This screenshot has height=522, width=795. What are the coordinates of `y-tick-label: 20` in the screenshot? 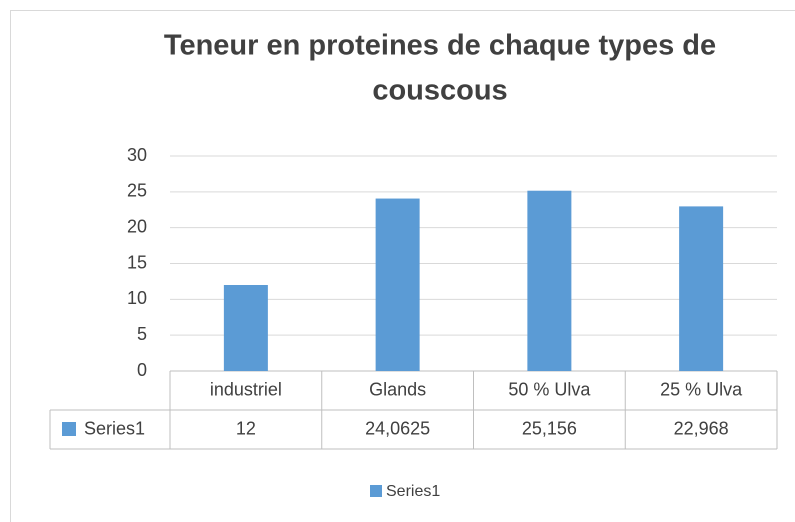 It's located at (137, 226).